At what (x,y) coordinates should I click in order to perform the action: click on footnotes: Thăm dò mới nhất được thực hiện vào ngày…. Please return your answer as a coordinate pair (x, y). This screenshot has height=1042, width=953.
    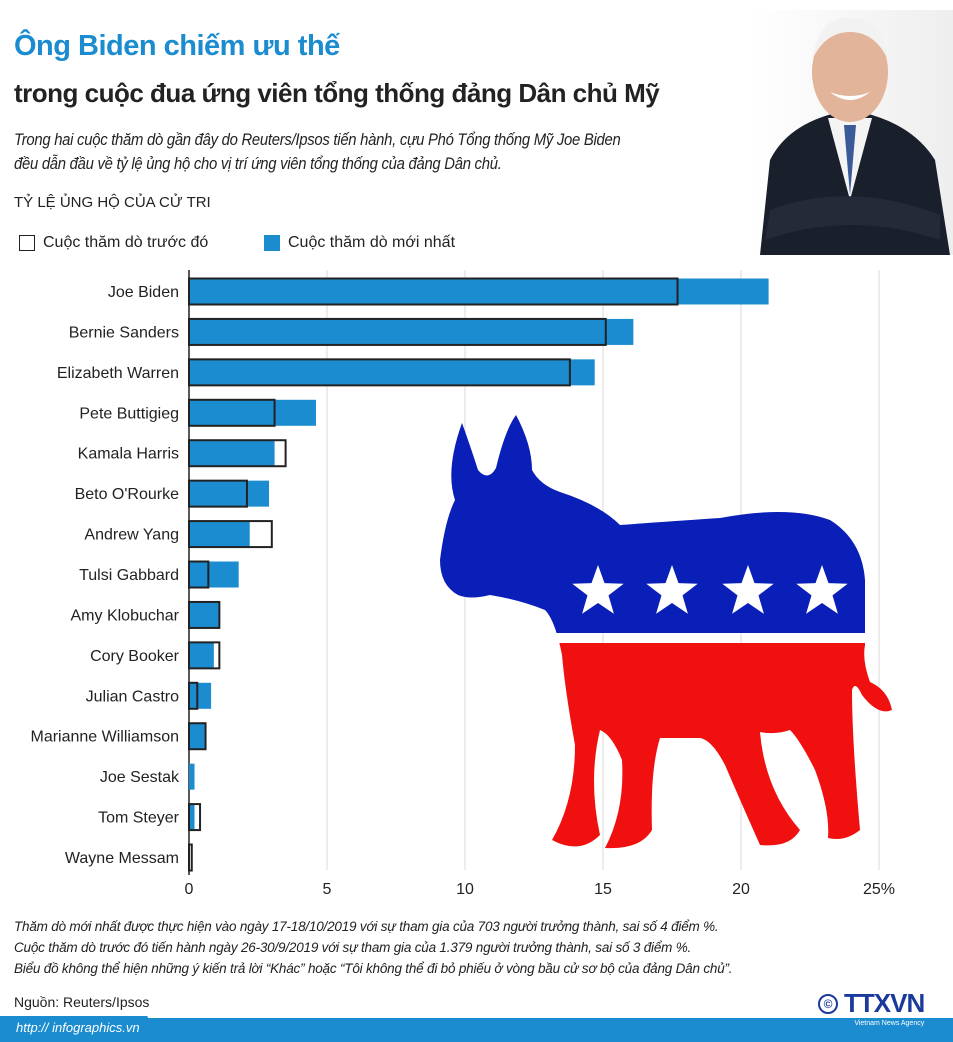
    Looking at the image, I should click on (373, 947).